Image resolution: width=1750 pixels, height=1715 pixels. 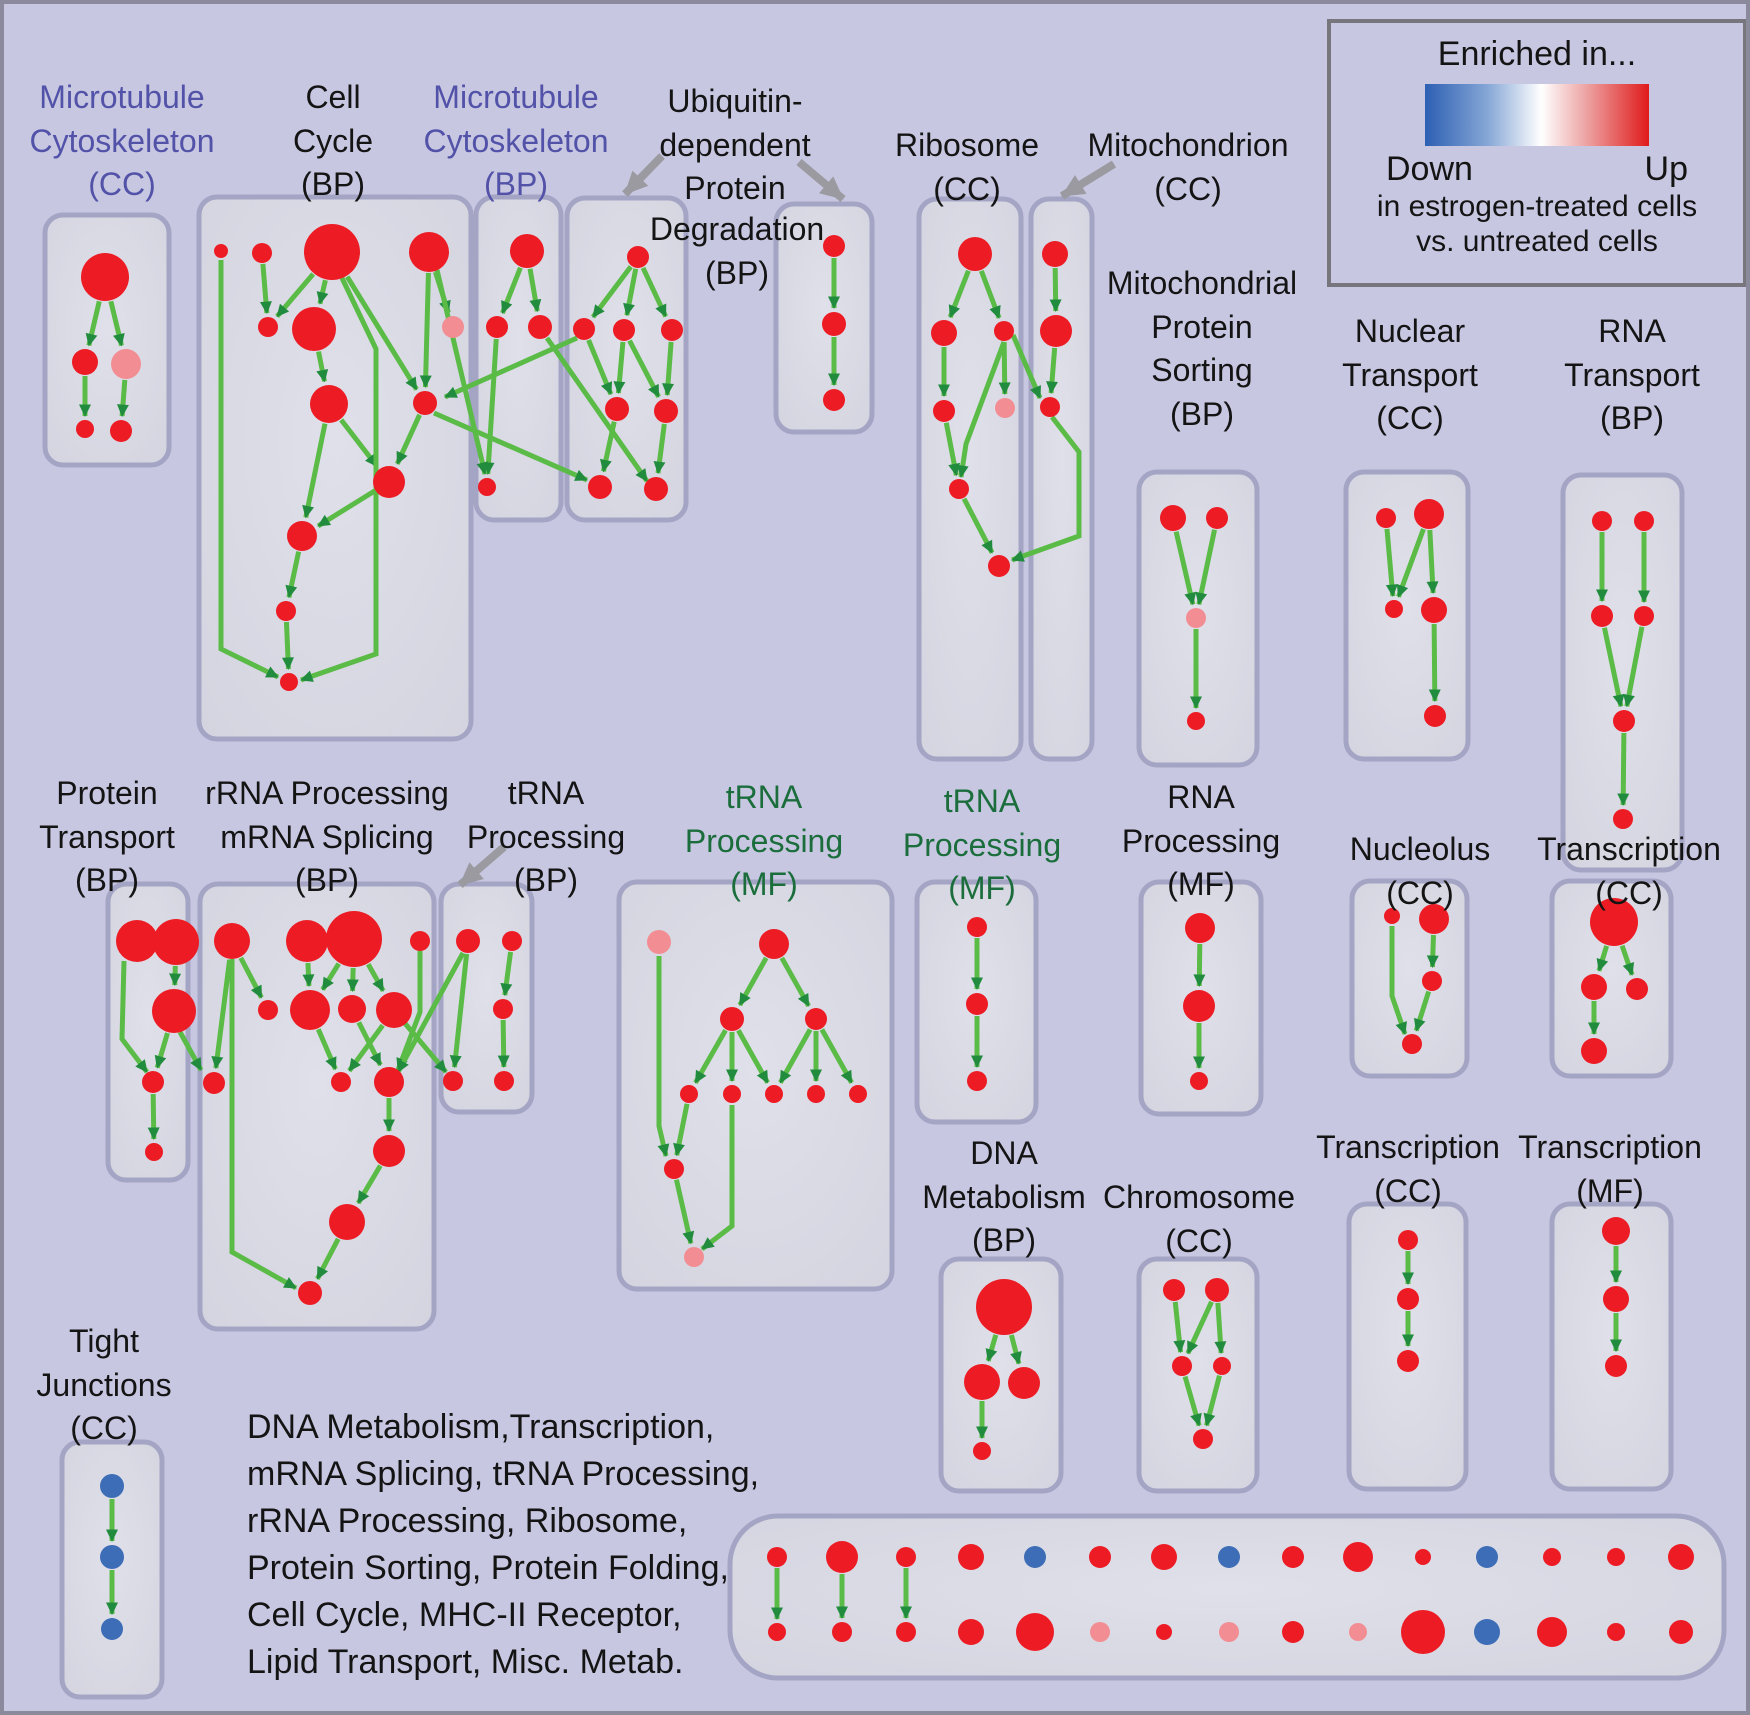 What do you see at coordinates (1227, 1597) in the screenshot?
I see `cluster-box-shared-terms` at bounding box center [1227, 1597].